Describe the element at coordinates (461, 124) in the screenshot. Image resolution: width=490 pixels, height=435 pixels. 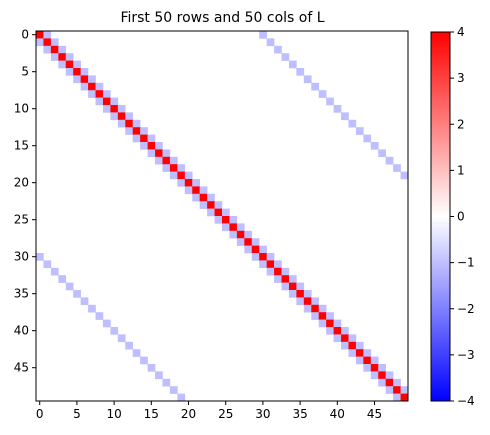
I see `colorbar-tick-label: 2` at that location.